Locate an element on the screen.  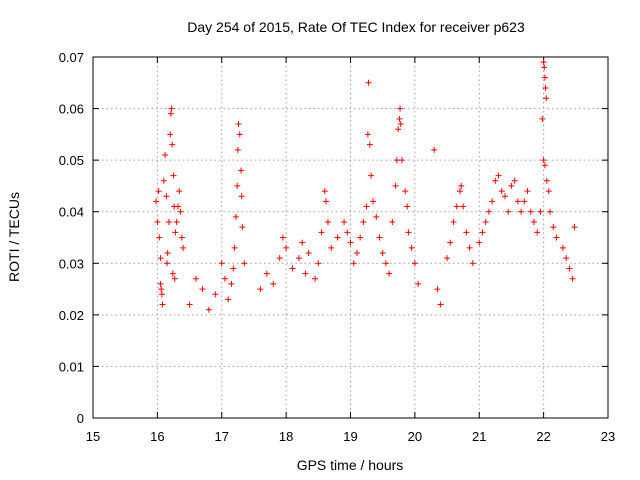
y-tick-label: 0.06 is located at coordinates (71, 109).